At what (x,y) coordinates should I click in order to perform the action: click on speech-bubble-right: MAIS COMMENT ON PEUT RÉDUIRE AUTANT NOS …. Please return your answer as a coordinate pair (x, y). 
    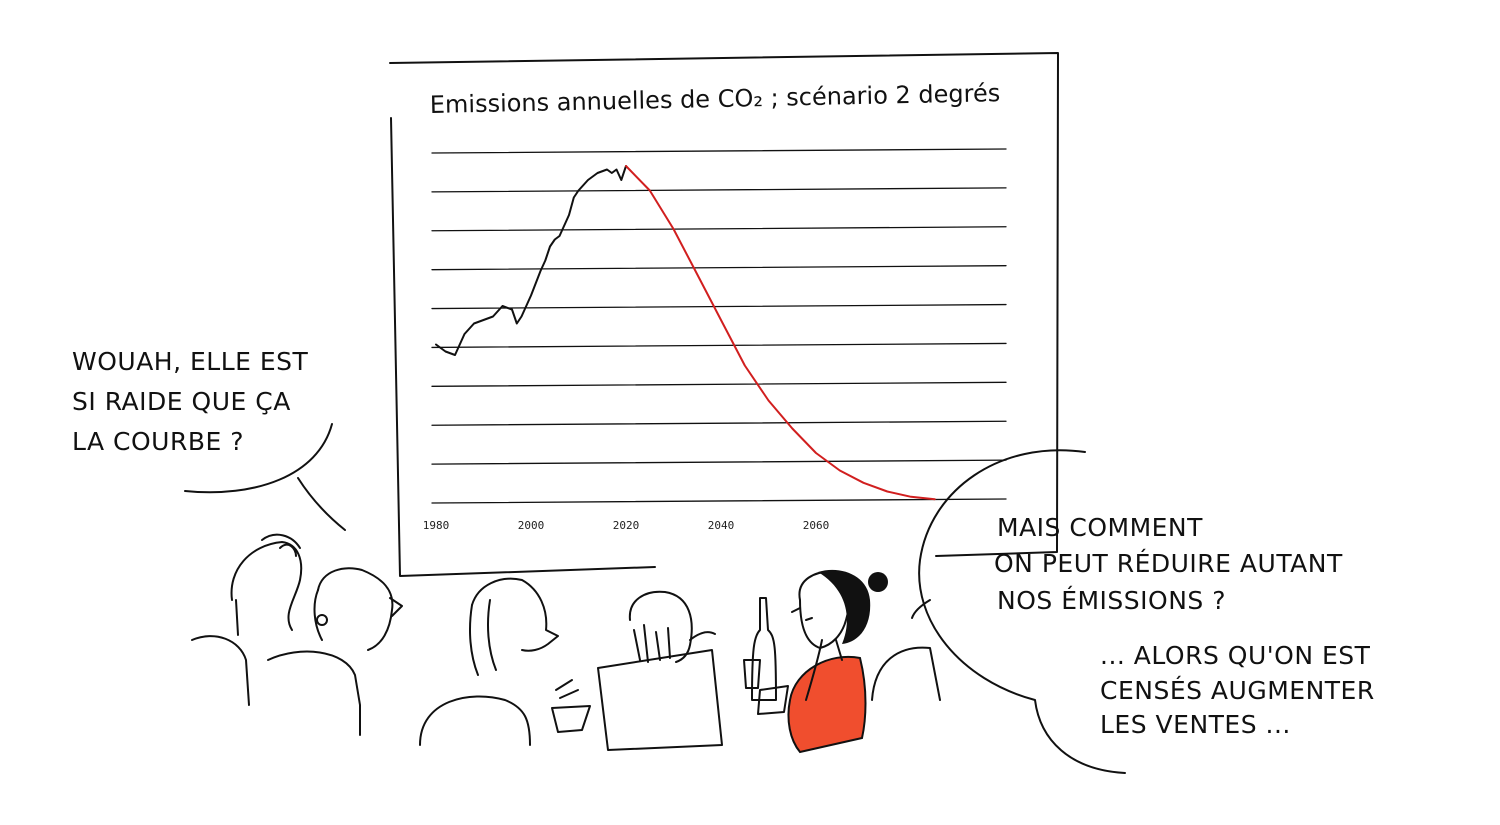
    Looking at the image, I should click on (1143, 611).